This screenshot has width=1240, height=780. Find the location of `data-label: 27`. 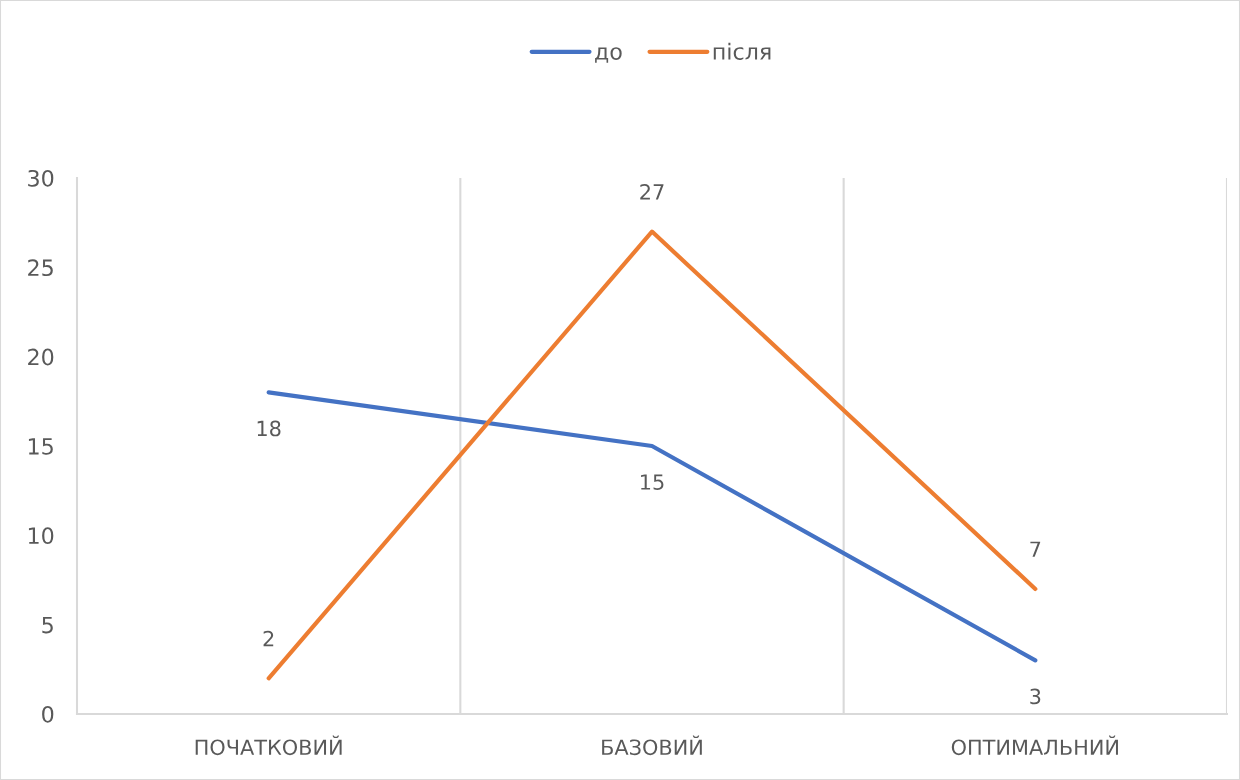

data-label: 27 is located at coordinates (652, 192).